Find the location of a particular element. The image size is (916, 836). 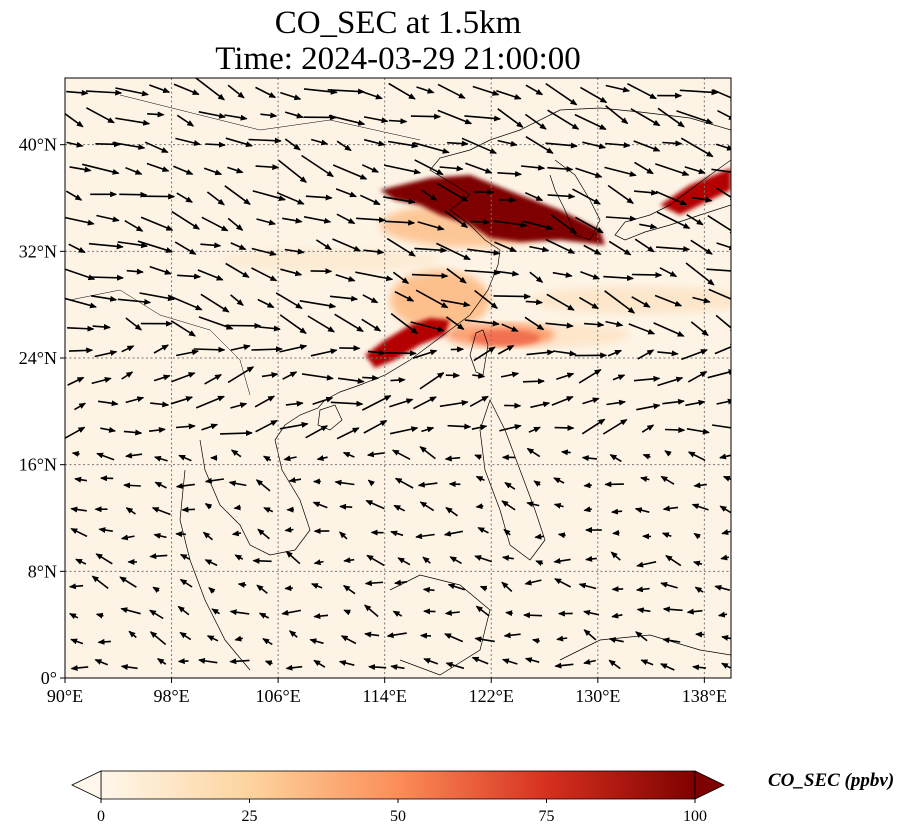

coastline-indochina is located at coordinates (255, 490).